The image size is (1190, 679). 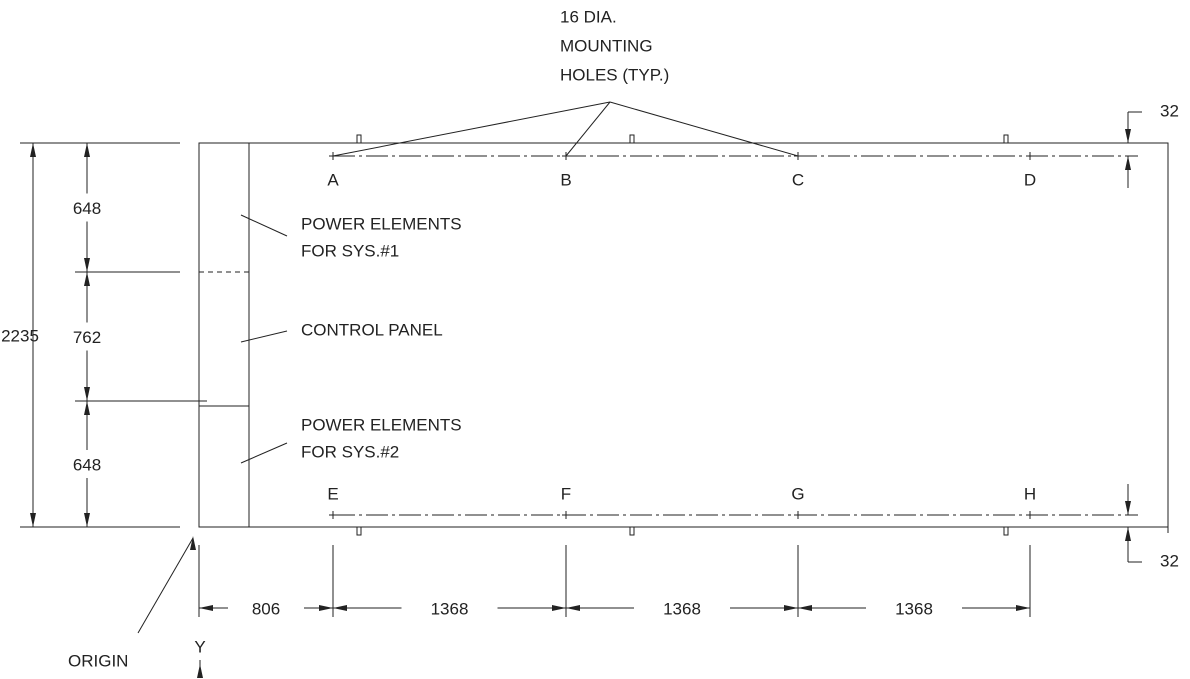 What do you see at coordinates (797, 493) in the screenshot?
I see `hole-label: G` at bounding box center [797, 493].